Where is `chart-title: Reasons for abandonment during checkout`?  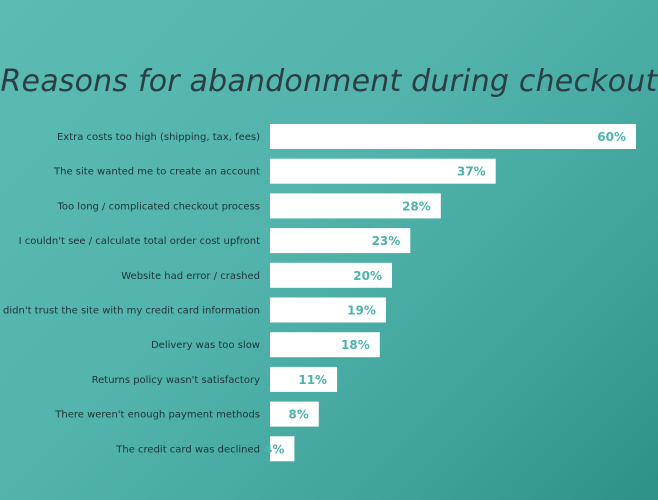 chart-title: Reasons for abandonment during checkout is located at coordinates (329, 82).